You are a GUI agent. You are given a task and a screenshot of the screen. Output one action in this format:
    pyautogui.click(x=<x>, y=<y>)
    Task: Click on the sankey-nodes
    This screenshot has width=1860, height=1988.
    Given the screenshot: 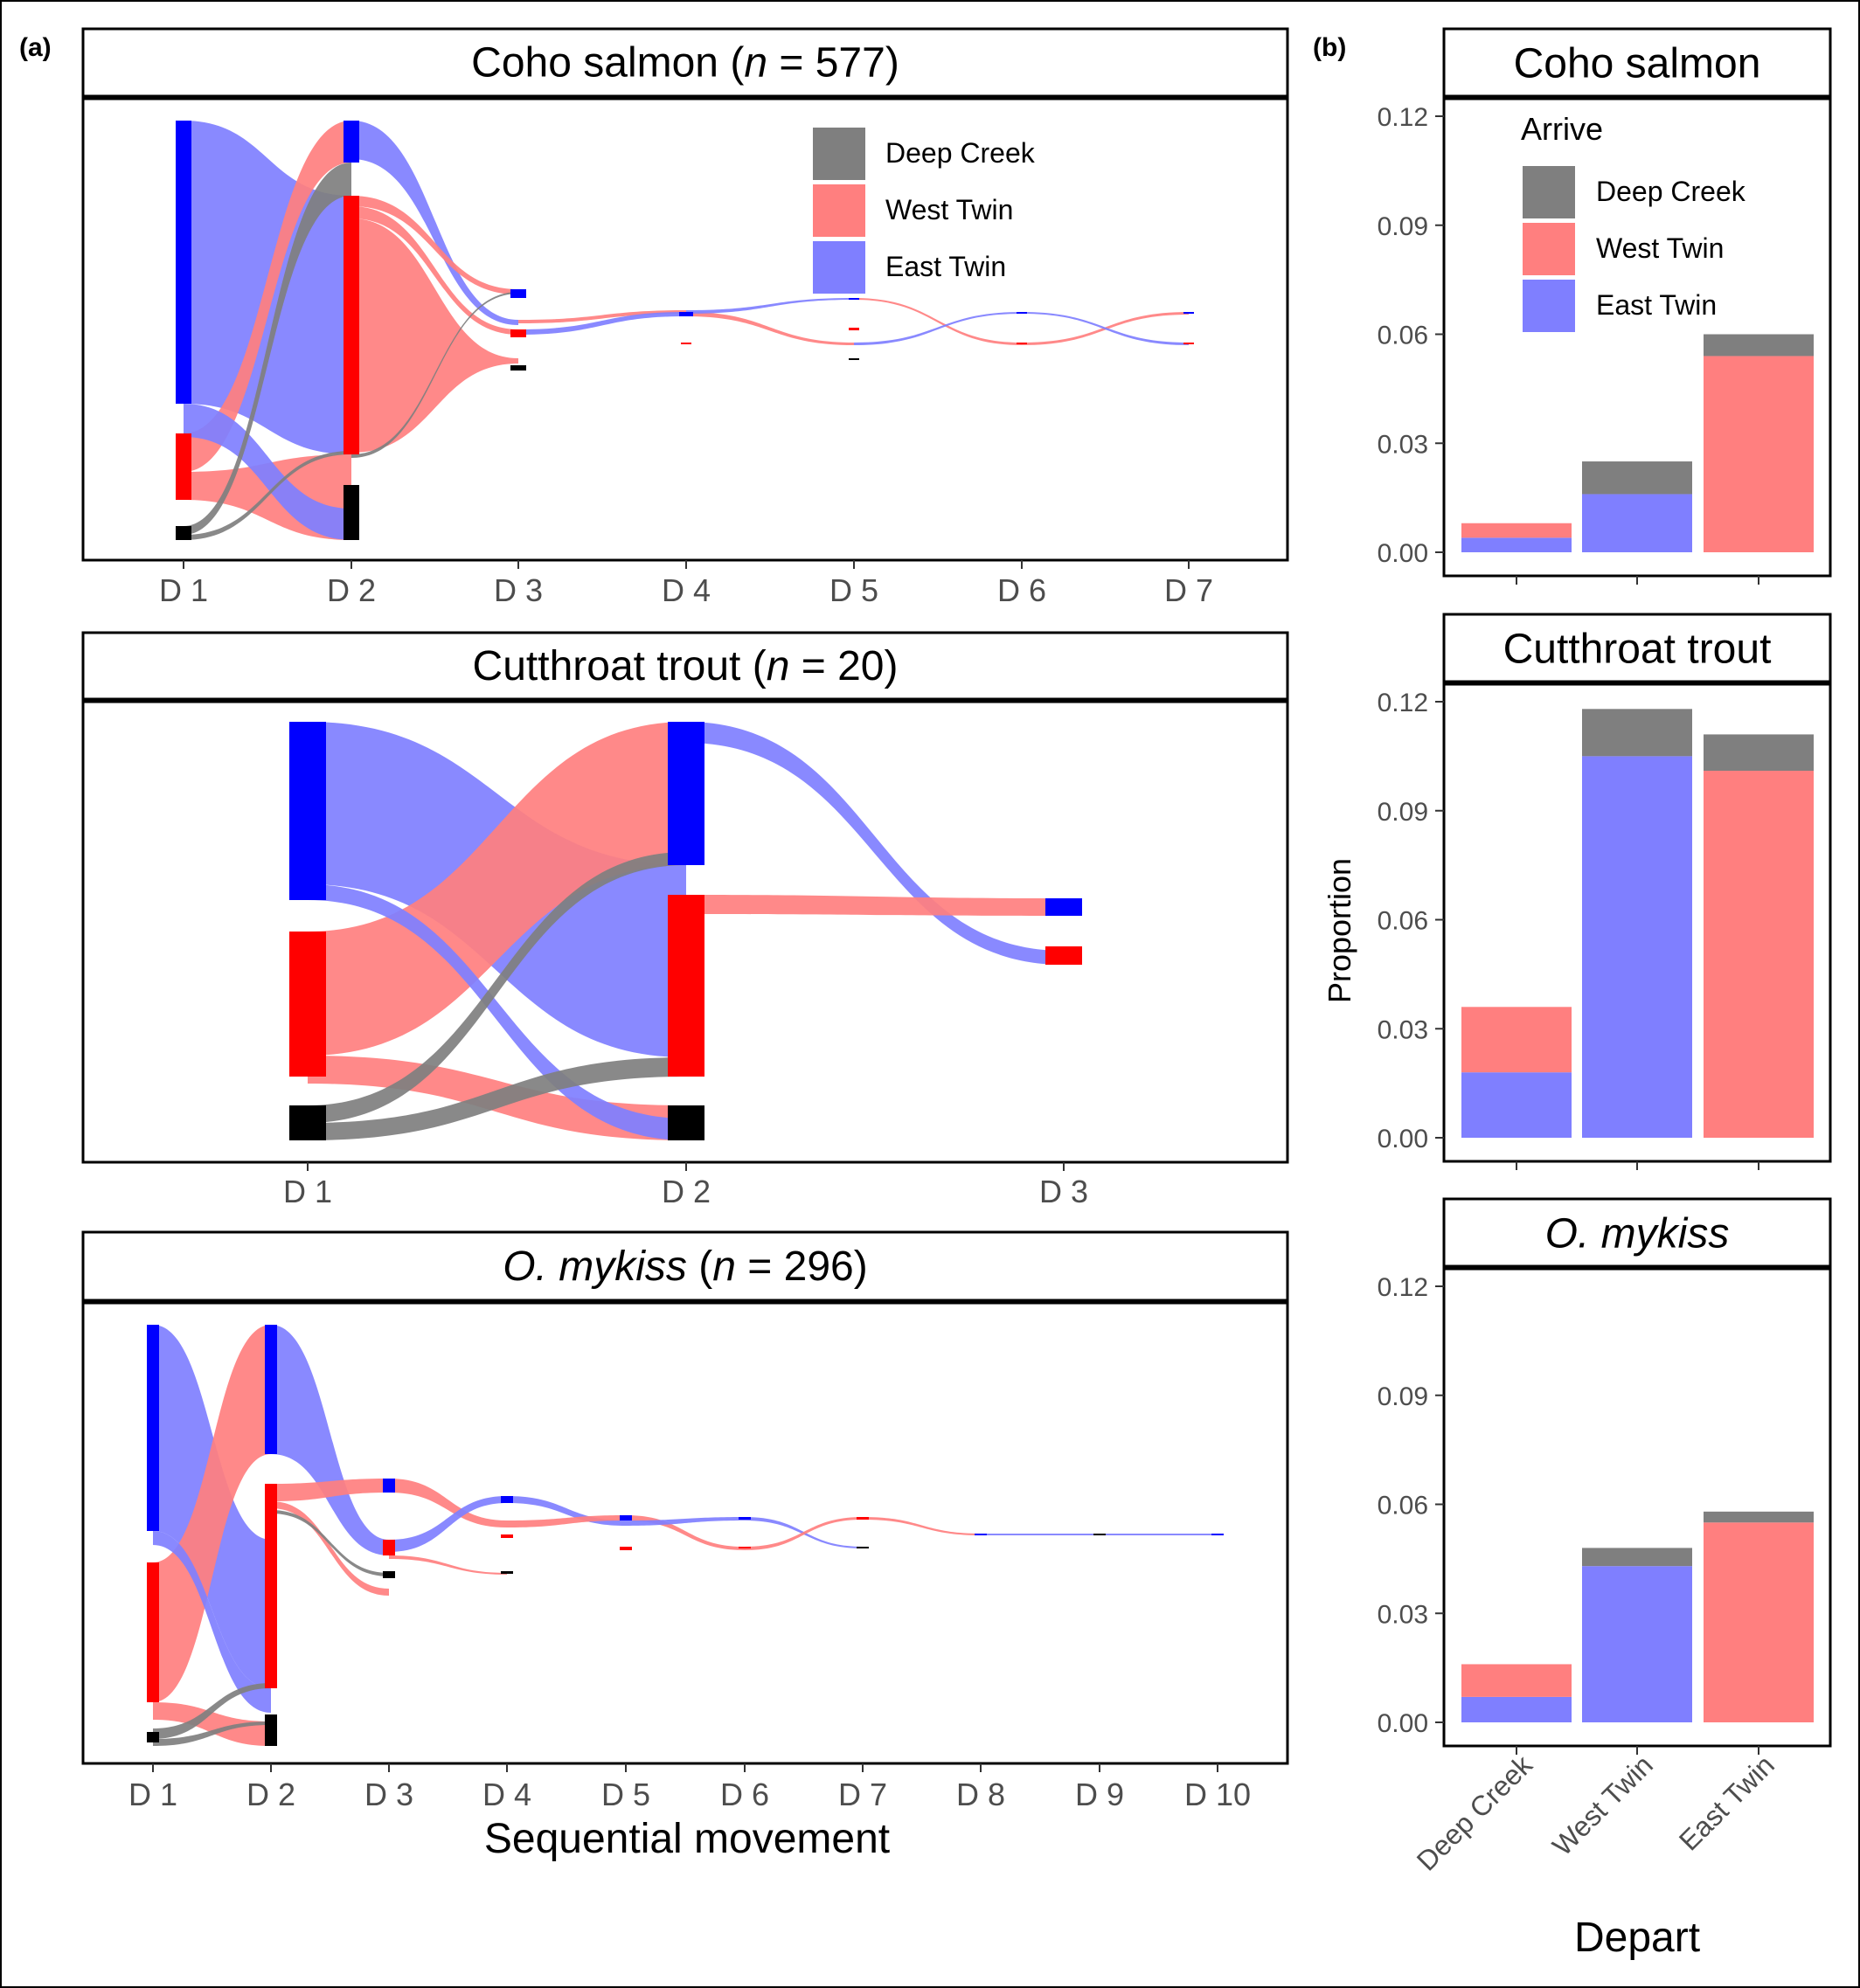 What is the action you would take?
    pyautogui.click(x=685, y=1535)
    